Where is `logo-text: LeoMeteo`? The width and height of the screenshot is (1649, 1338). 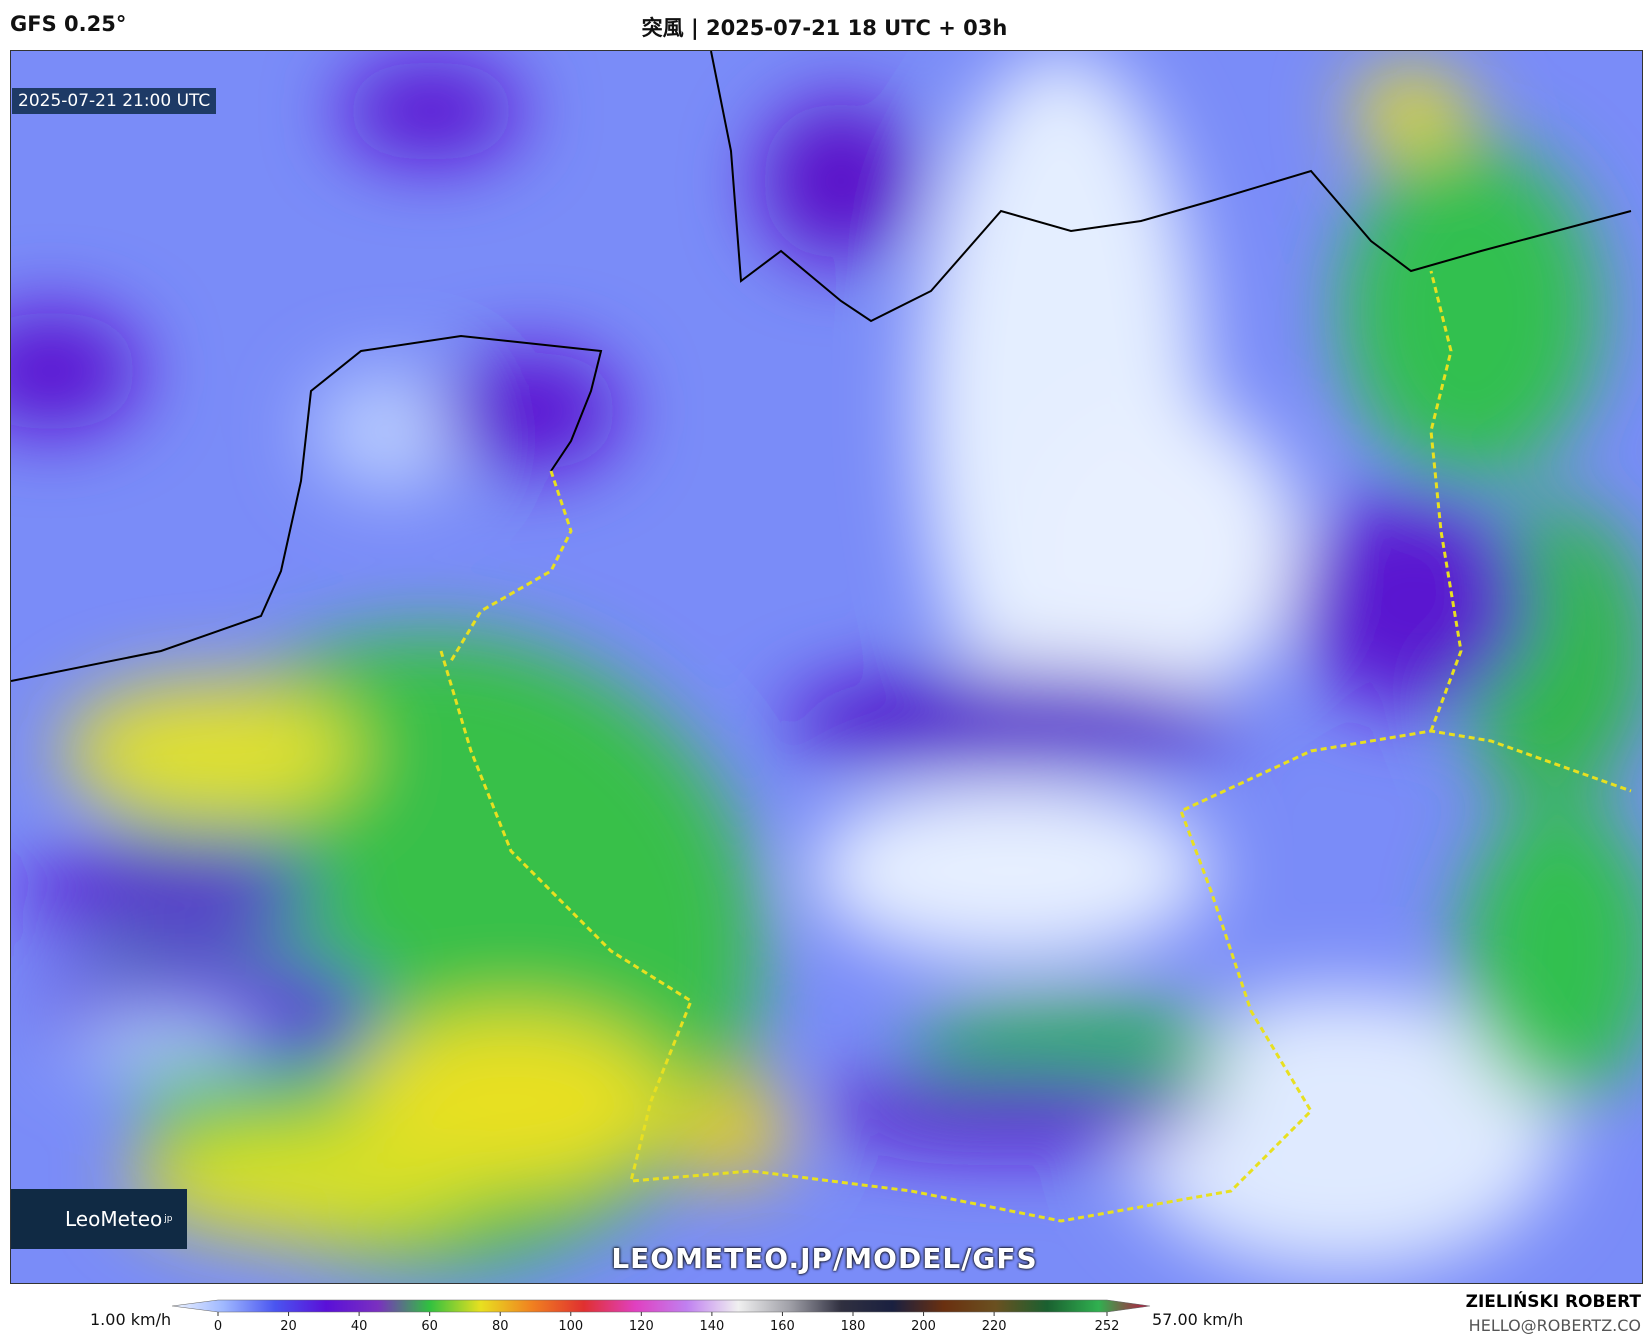 logo-text: LeoMeteo is located at coordinates (114, 1219).